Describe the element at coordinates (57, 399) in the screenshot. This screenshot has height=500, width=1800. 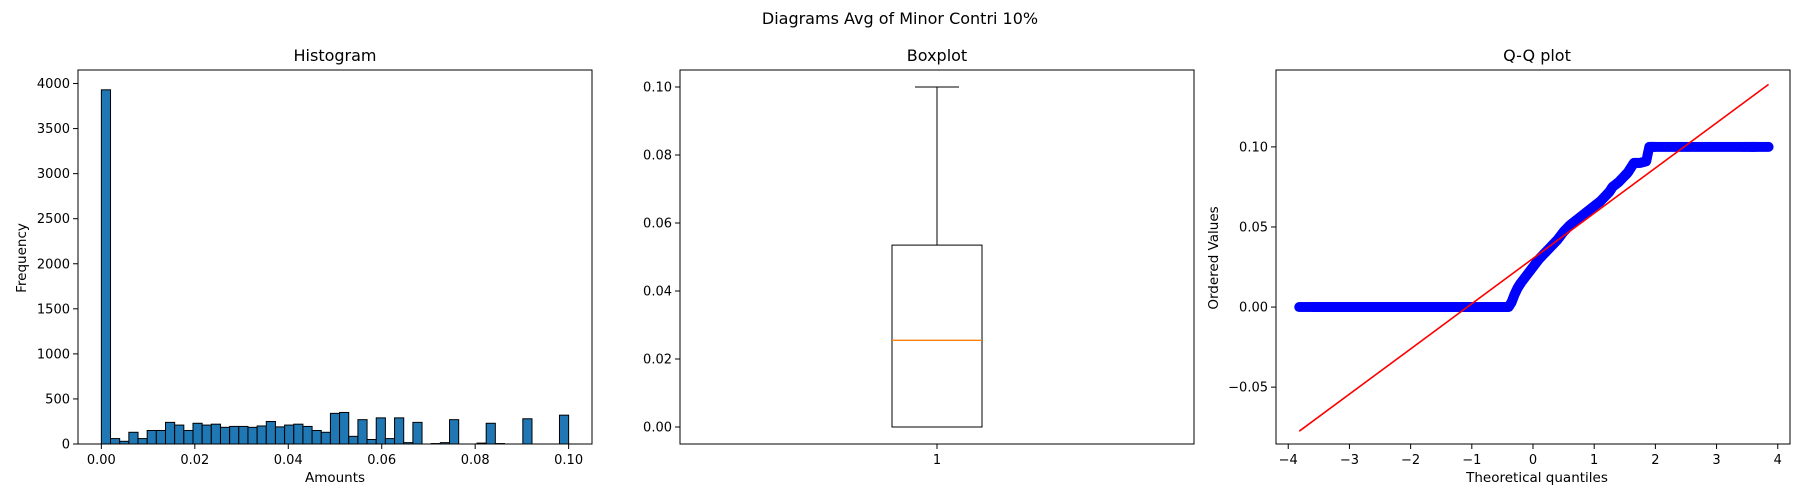
I see `histogram-y-tick-label: 500` at that location.